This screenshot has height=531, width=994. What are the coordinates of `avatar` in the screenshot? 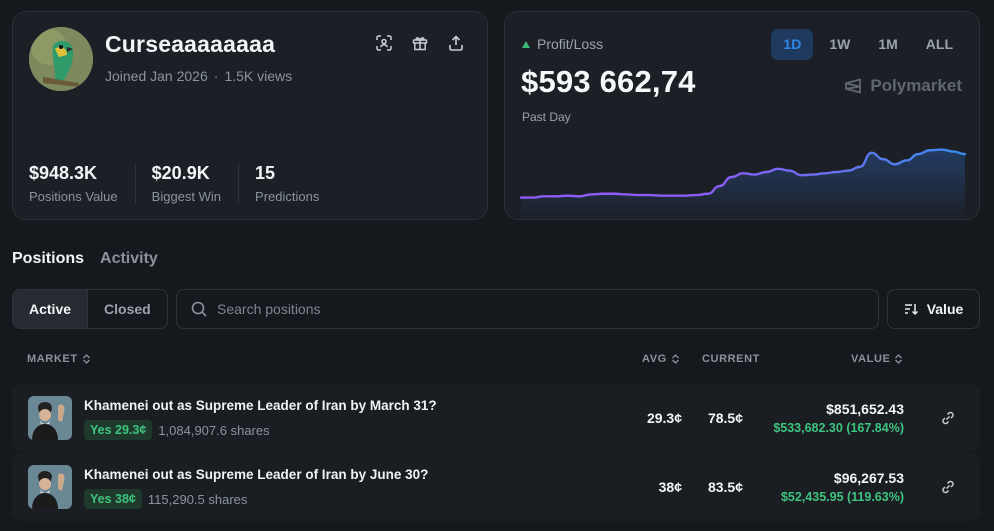 It's located at (61, 59).